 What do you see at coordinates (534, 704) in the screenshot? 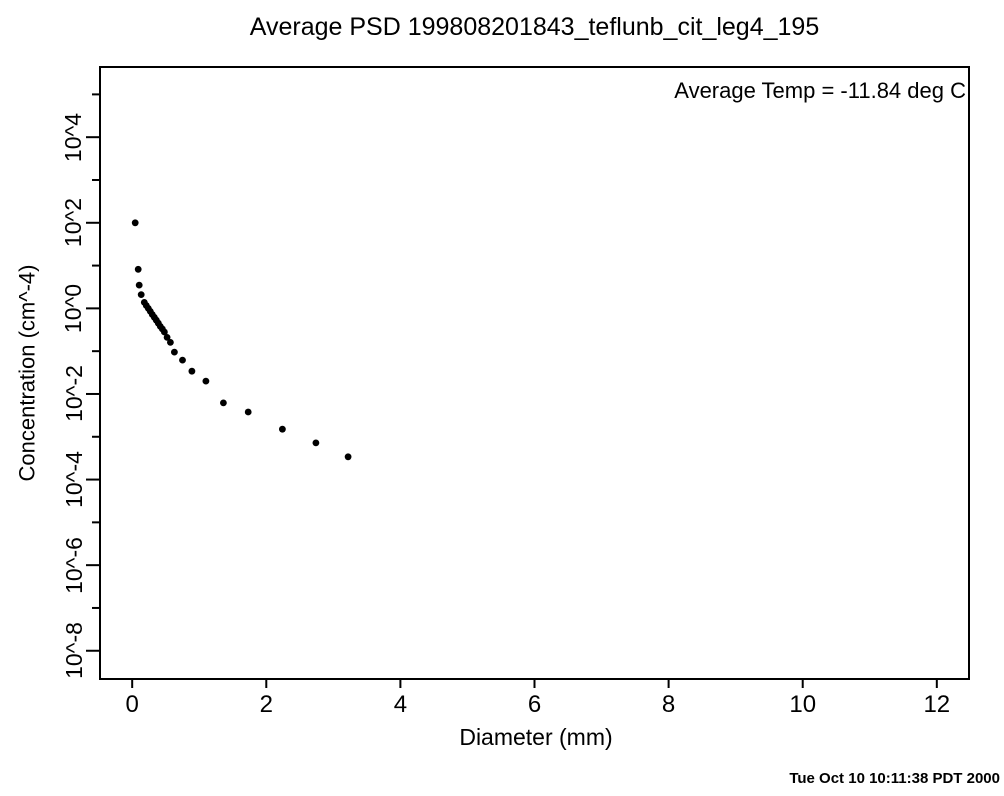
I see `x-tick-label: 6` at bounding box center [534, 704].